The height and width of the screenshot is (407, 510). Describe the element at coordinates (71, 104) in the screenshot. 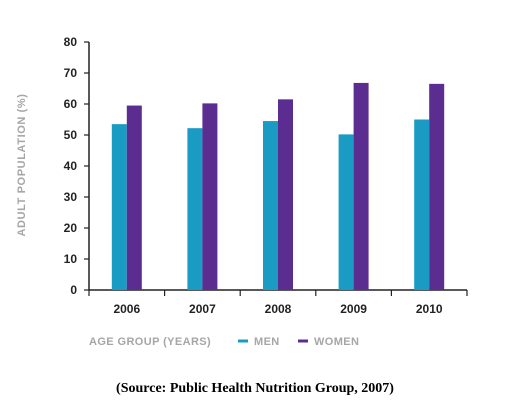

I see `y-tick-label: 60` at that location.